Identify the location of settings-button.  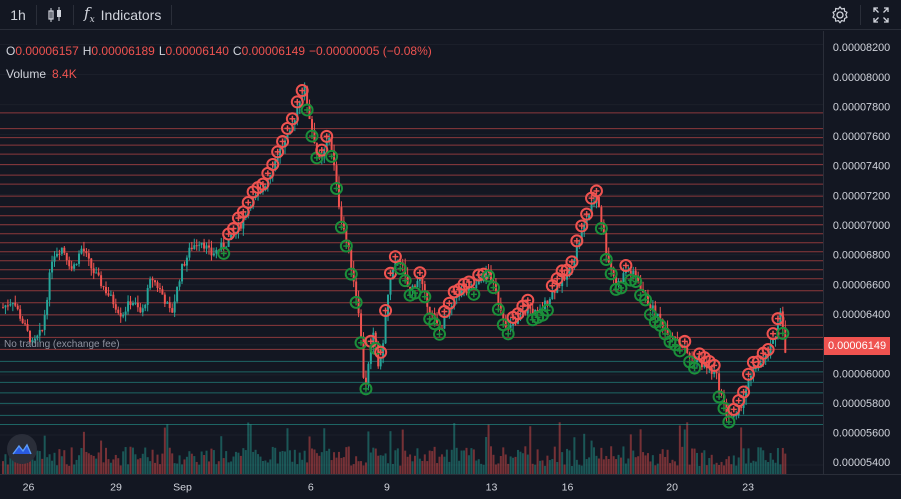
(840, 15).